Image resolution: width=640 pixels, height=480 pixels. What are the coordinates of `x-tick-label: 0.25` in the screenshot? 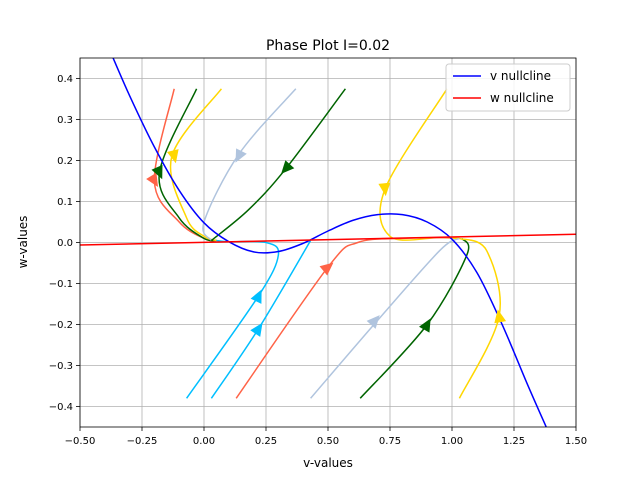 It's located at (266, 441).